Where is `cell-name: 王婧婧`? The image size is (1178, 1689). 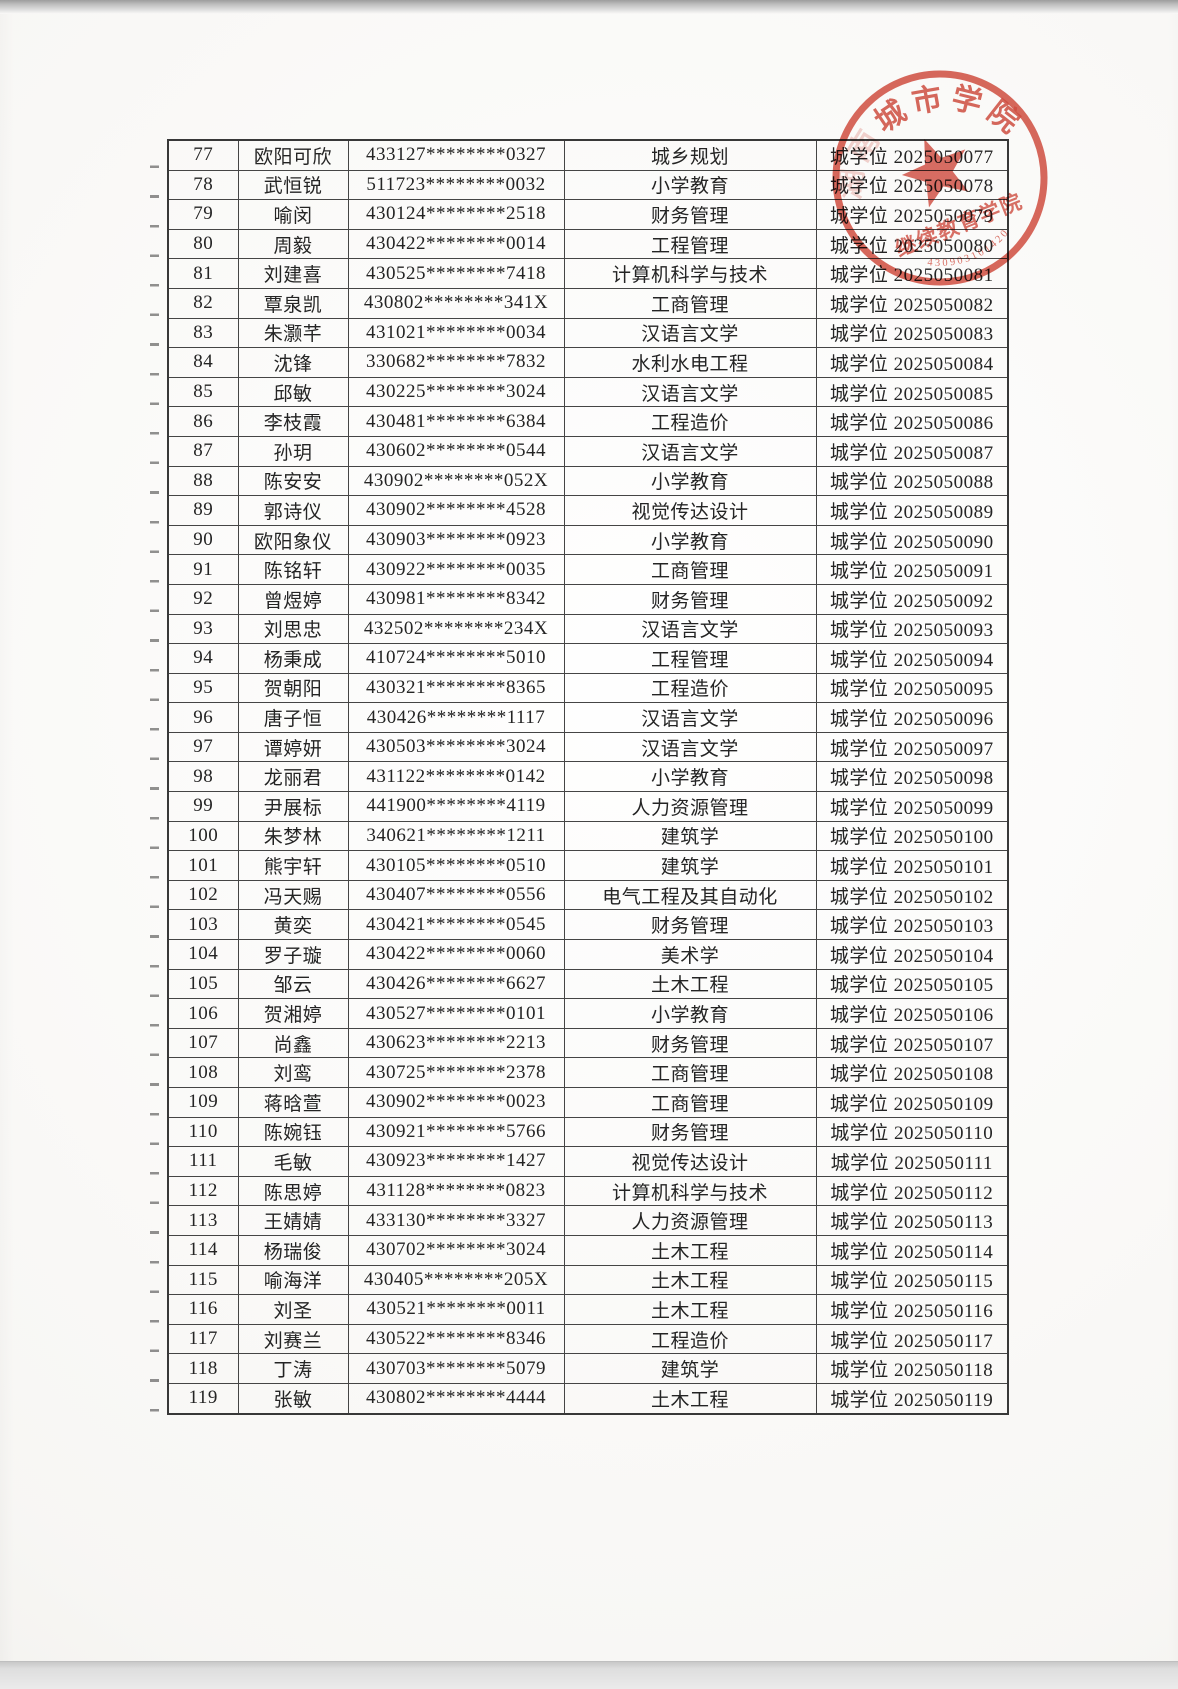
cell-name: 王婧婧 is located at coordinates (293, 1220).